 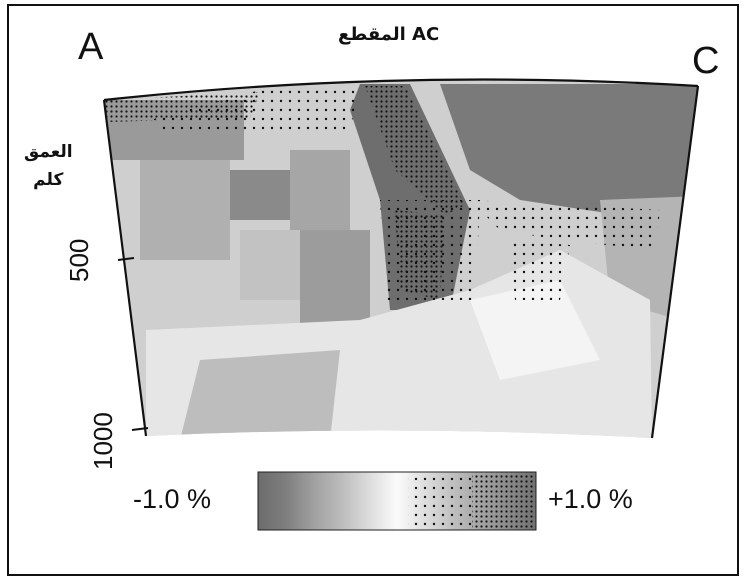 What do you see at coordinates (125, 268) in the screenshot?
I see `left-edge` at bounding box center [125, 268].